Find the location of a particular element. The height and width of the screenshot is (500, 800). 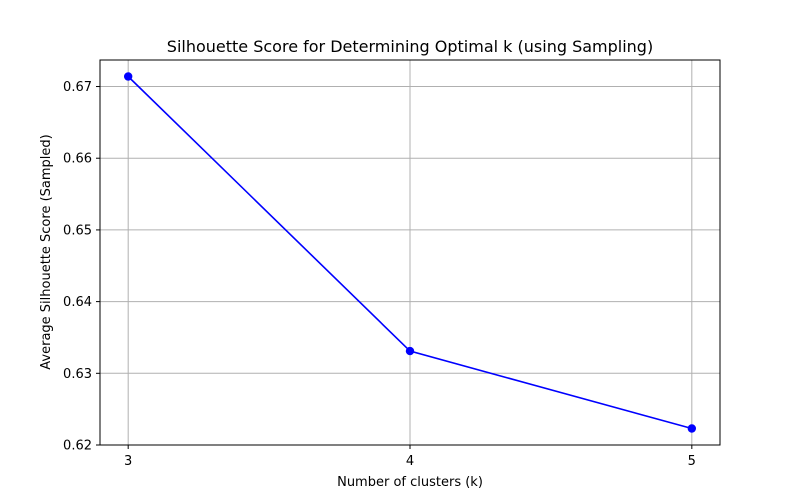

x-tick-label: 3 is located at coordinates (128, 461).